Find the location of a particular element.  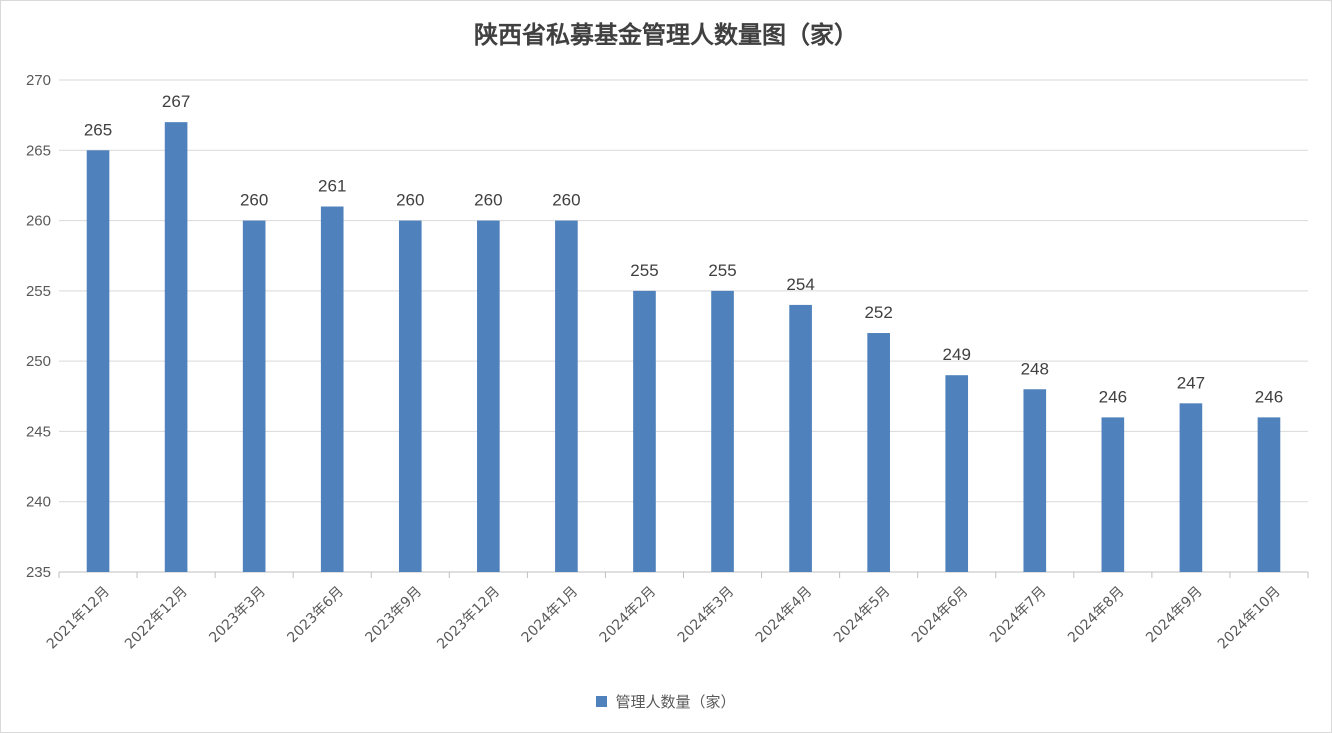

x-category-label: 2024年9月 is located at coordinates (1174, 615).